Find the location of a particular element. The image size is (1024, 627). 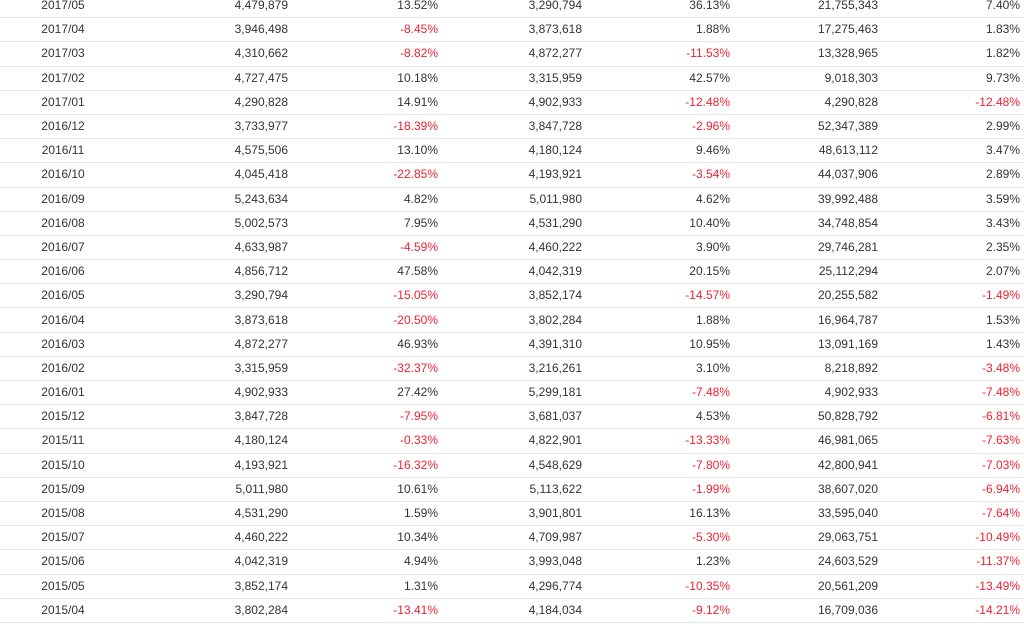

change-b-cell: 10.95% is located at coordinates (656, 344).